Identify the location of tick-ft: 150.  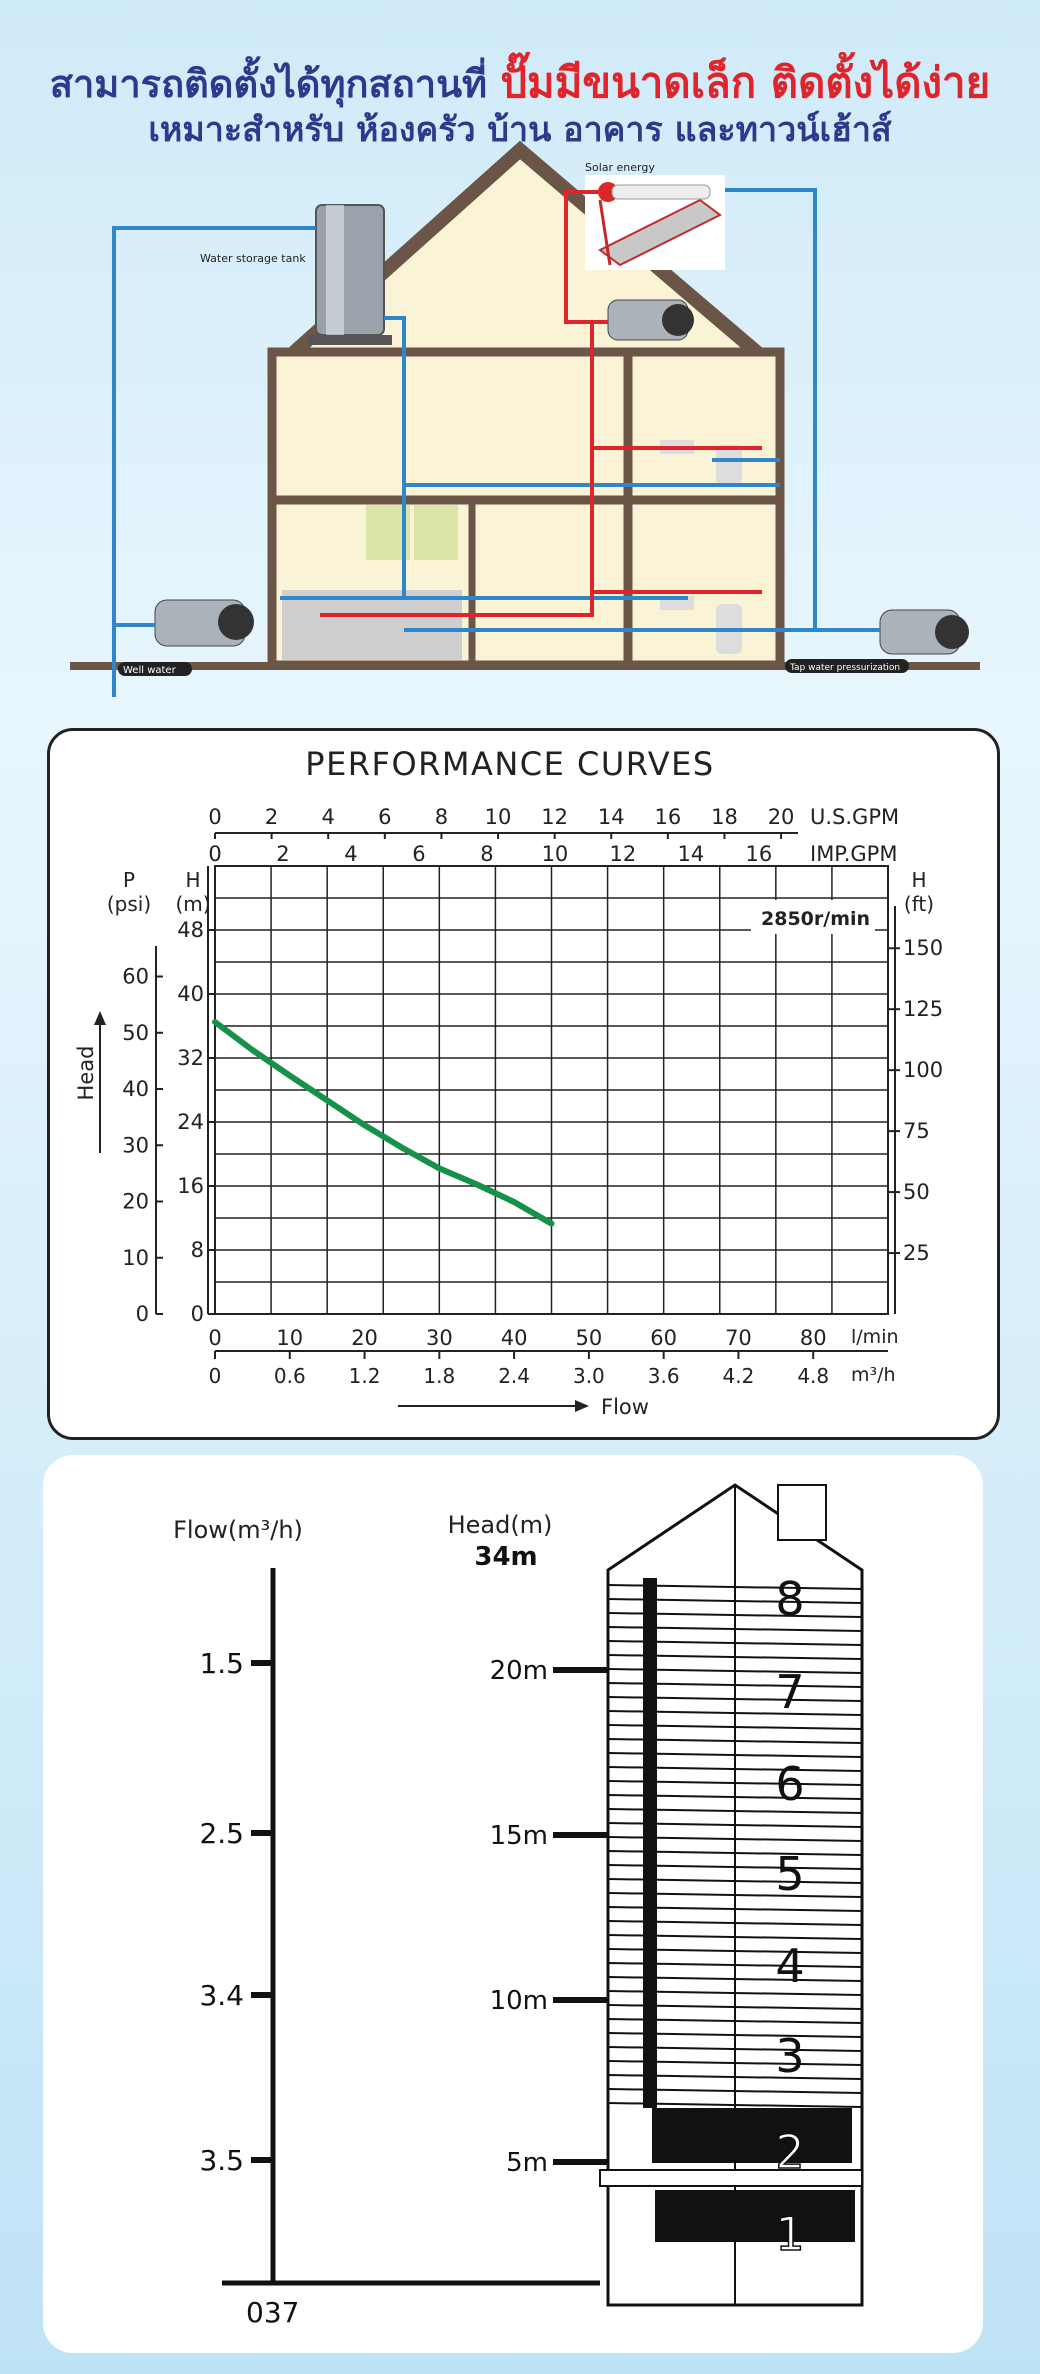
(923, 948).